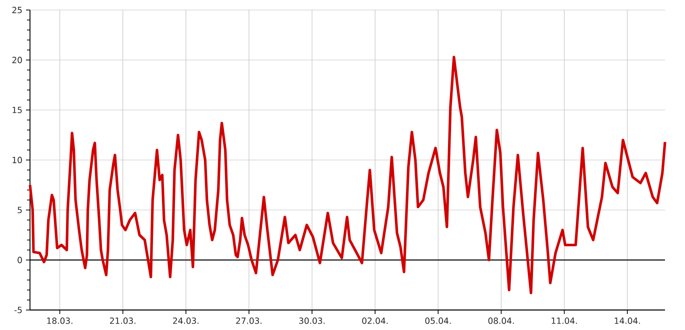 The image size is (685, 330). What do you see at coordinates (17, 160) in the screenshot?
I see `y-tick-label: 10` at bounding box center [17, 160].